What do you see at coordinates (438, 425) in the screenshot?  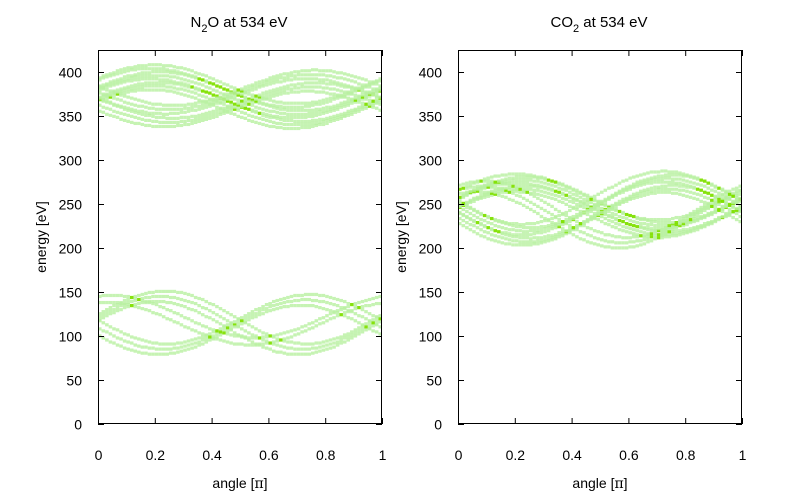 I see `y-tick-label: 0` at bounding box center [438, 425].